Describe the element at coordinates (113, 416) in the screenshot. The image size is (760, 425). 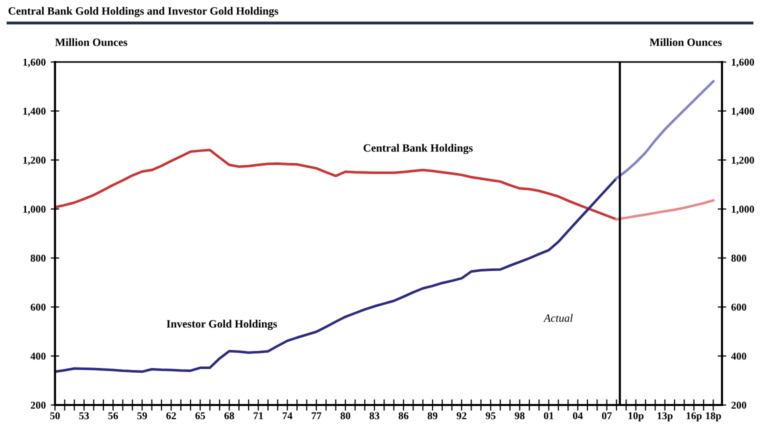
I see `x-tick-label: 56` at that location.